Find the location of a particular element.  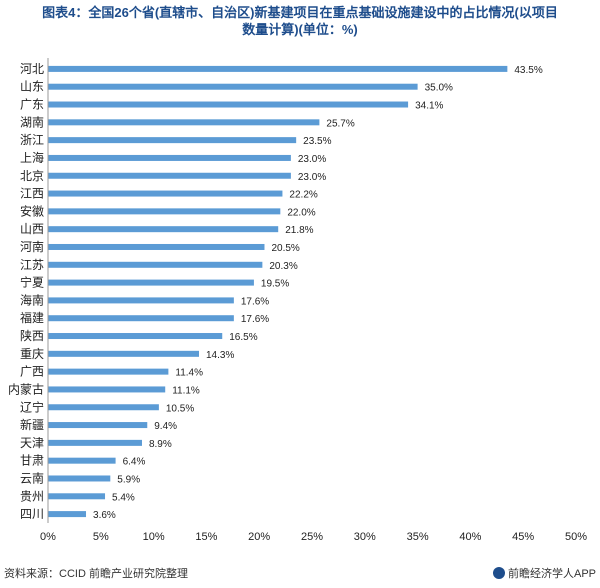

category-label: 上海 is located at coordinates (32, 157).